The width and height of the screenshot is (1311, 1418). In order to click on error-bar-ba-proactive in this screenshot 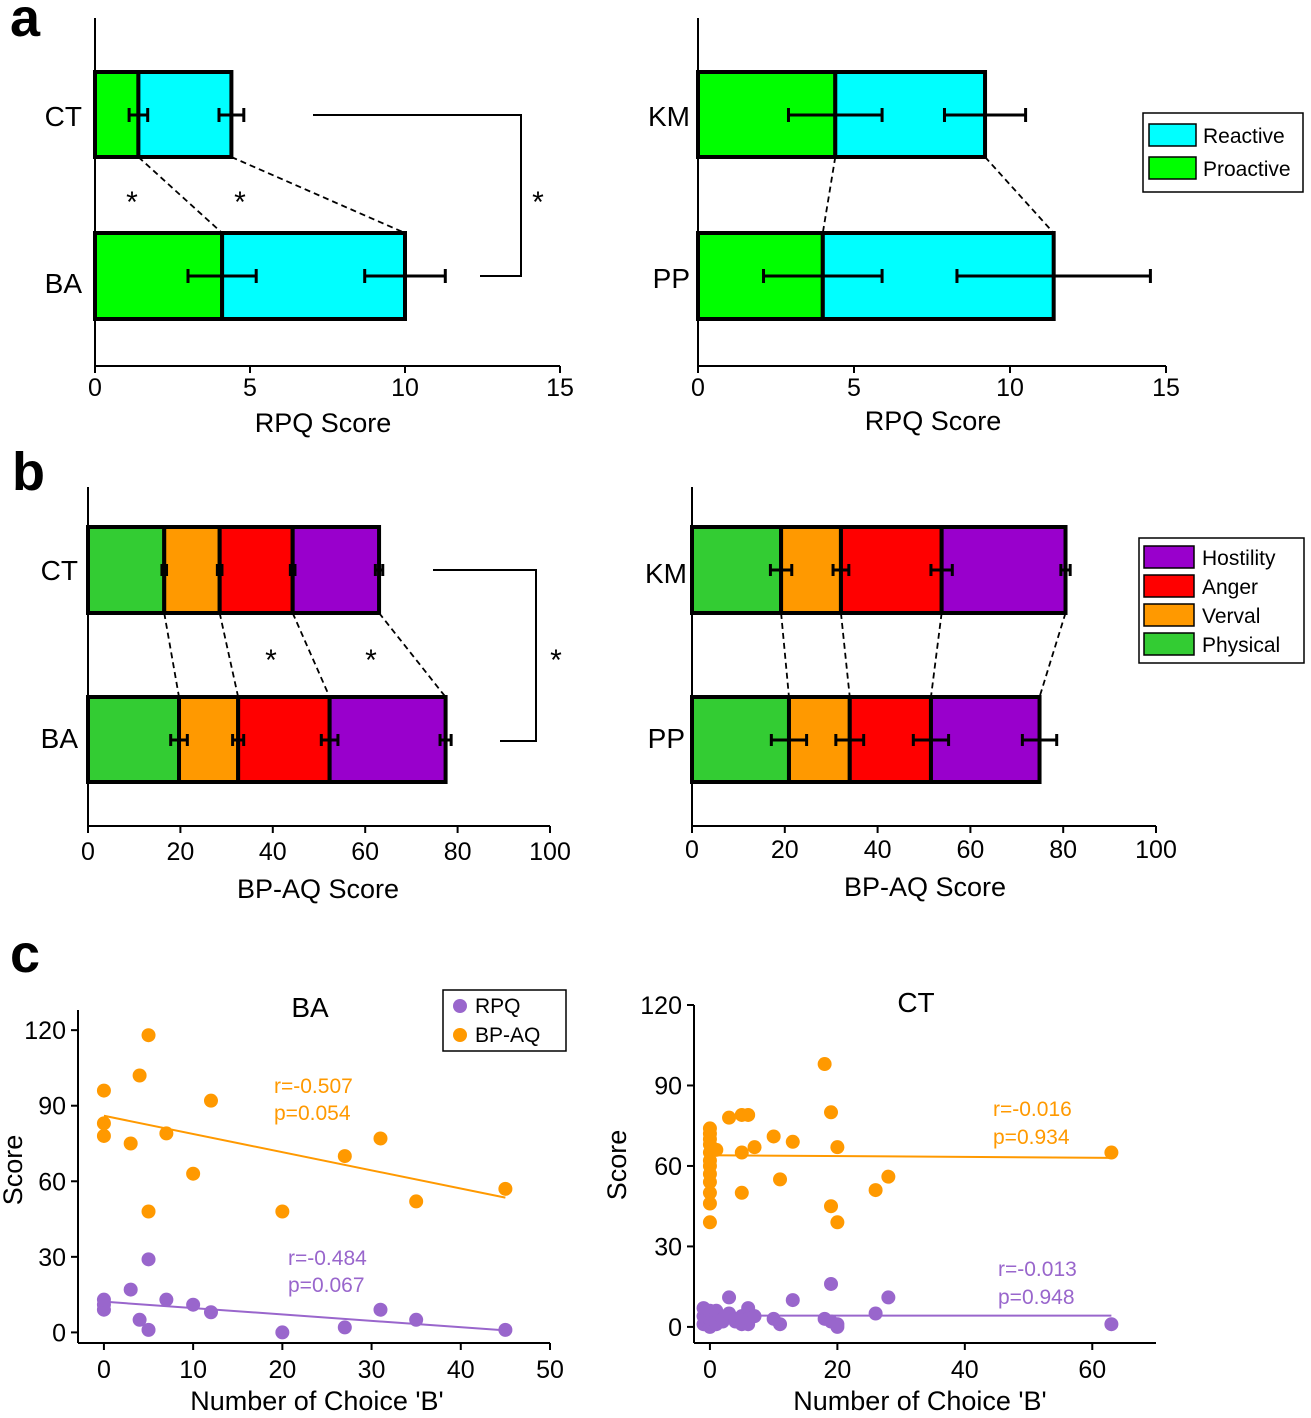, I will do `click(222, 276)`.